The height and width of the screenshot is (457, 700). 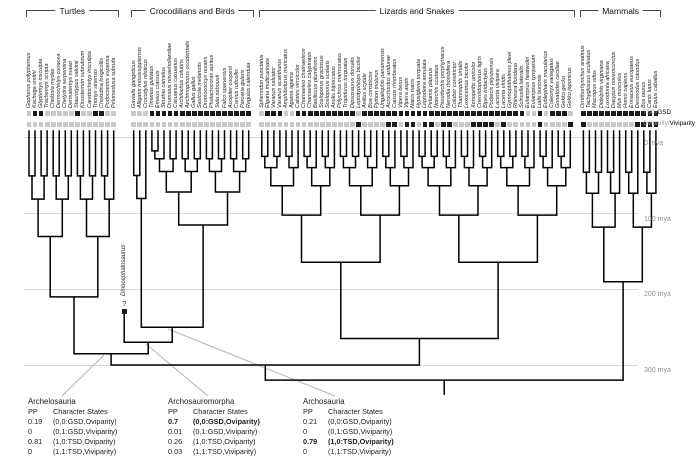 I want to click on taxon-label: Loxocemus bicolor, so click(x=467, y=85).